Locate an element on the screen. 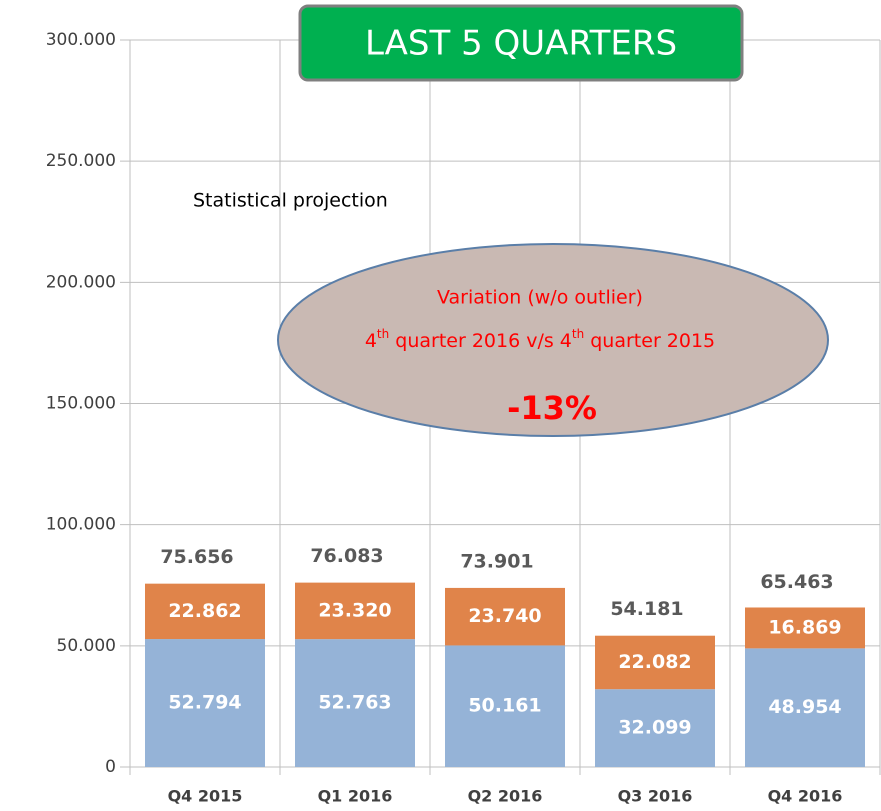 This screenshot has width=881, height=811. value-label: 22.082 is located at coordinates (654, 662).